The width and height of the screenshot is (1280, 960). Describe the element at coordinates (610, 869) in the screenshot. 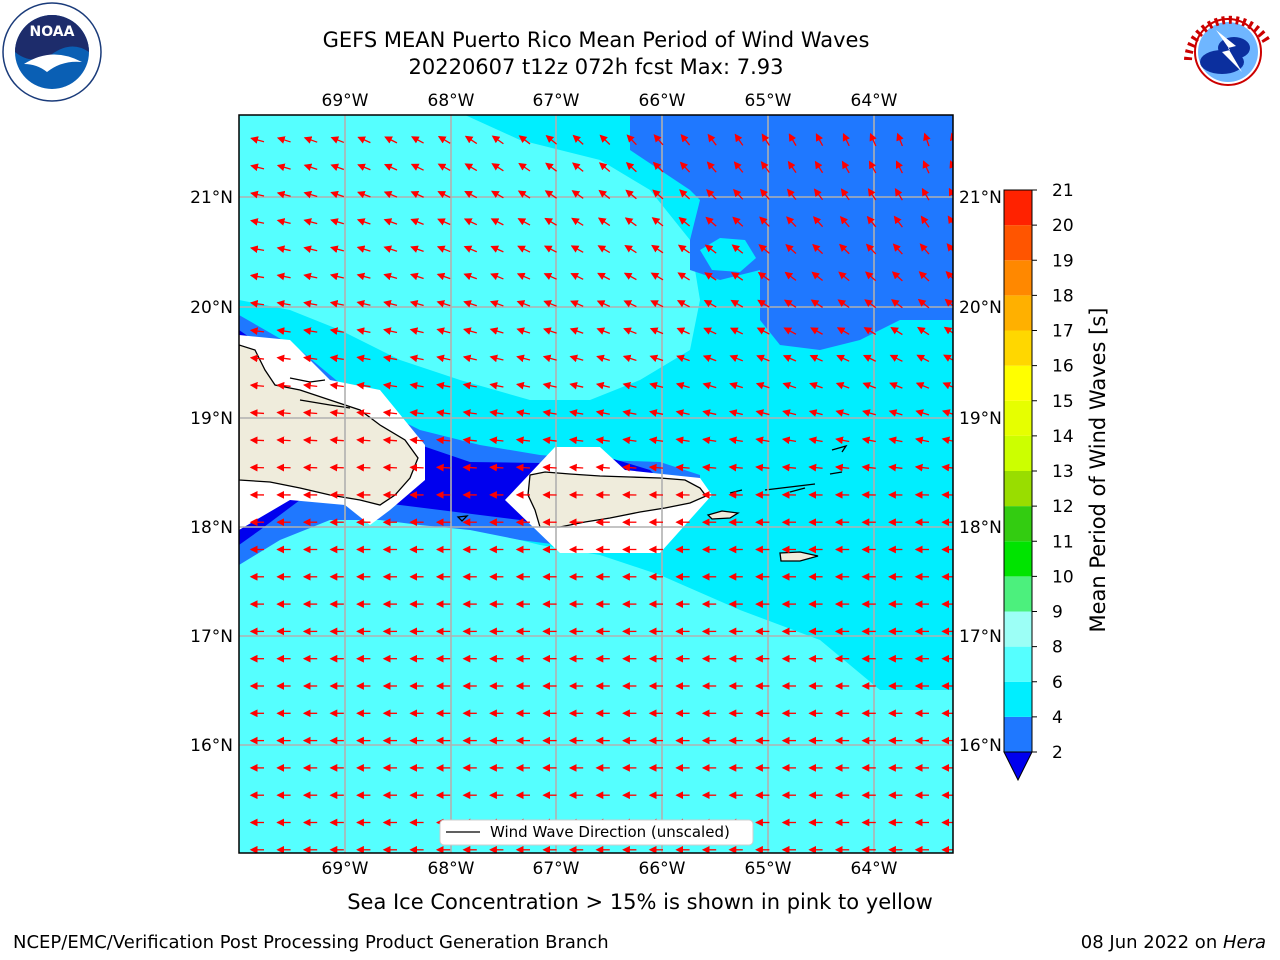

I see `lon-labels-bottom: 69°W 68°W 67°W 66°W 65°W 64°W` at that location.